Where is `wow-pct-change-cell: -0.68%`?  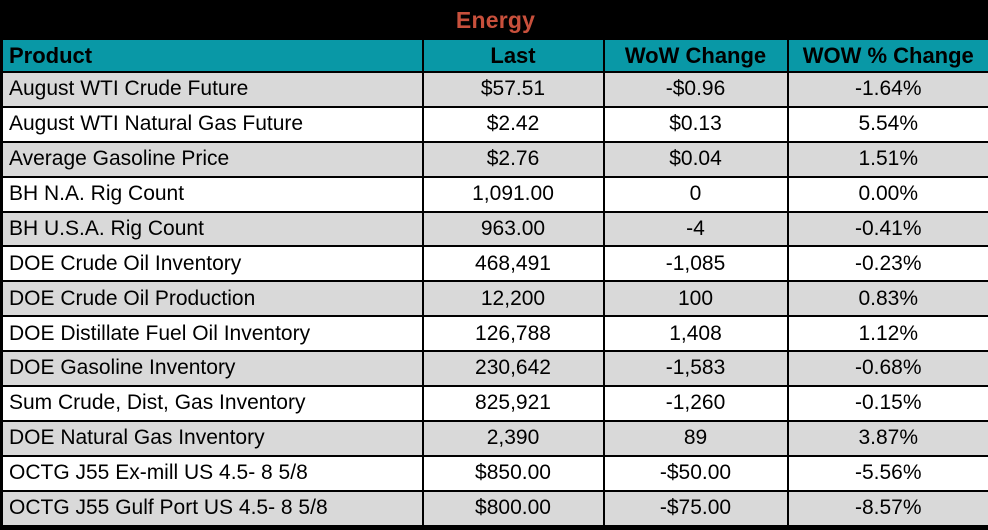
wow-pct-change-cell: -0.68% is located at coordinates (887, 368).